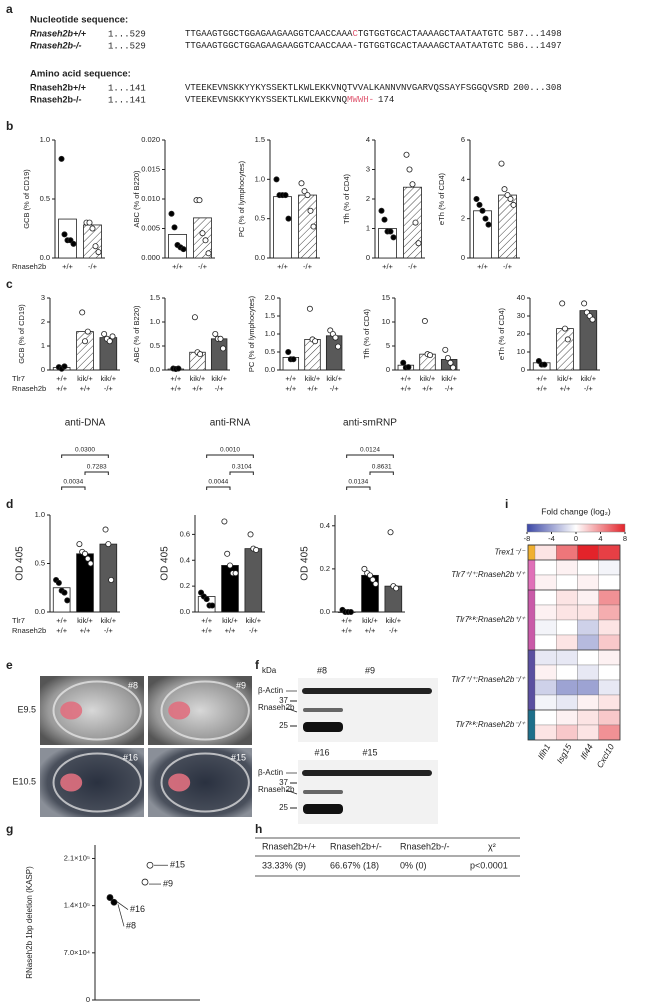 This screenshot has height=1007, width=657. I want to click on point-label: #15, so click(177, 865).